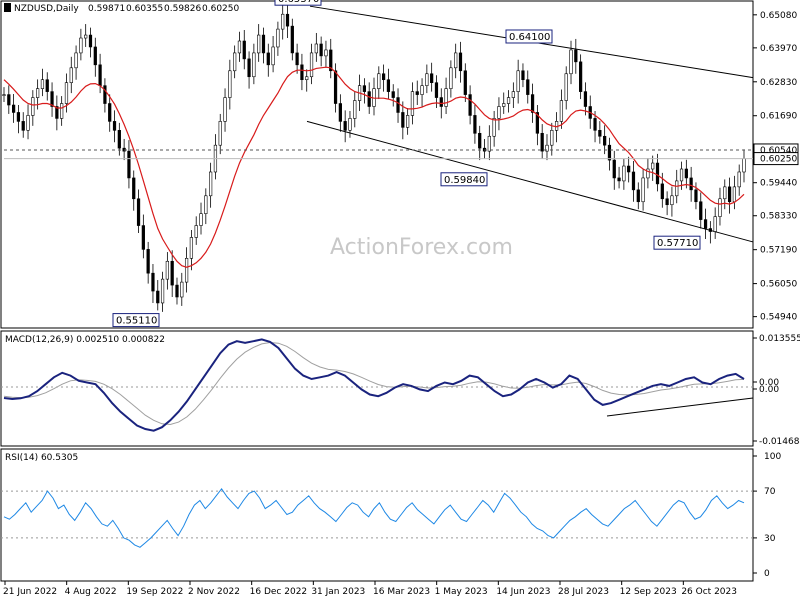  What do you see at coordinates (374, 517) in the screenshot?
I see `rsi-line` at bounding box center [374, 517].